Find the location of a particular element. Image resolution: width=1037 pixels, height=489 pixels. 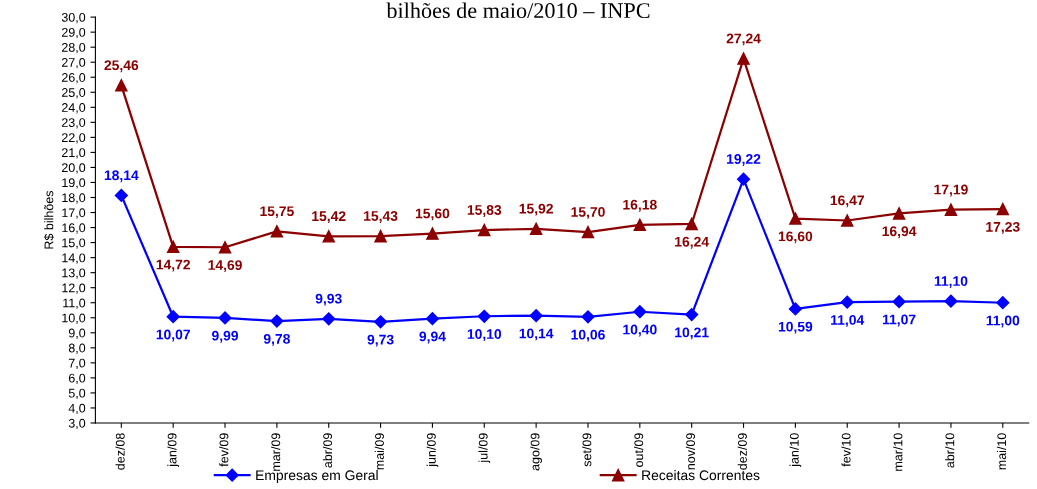

data-label: 15,75 is located at coordinates (277, 212).